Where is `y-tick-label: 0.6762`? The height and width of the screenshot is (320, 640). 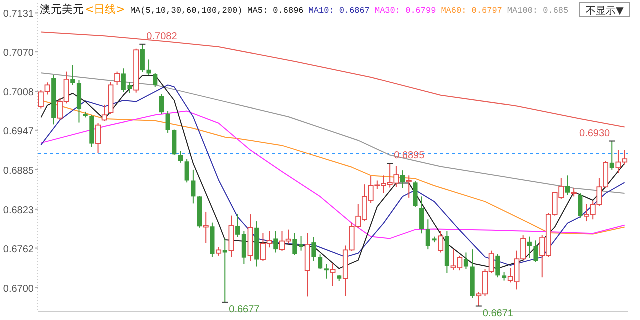
y-tick-label: 0.6762 is located at coordinates (18, 250).